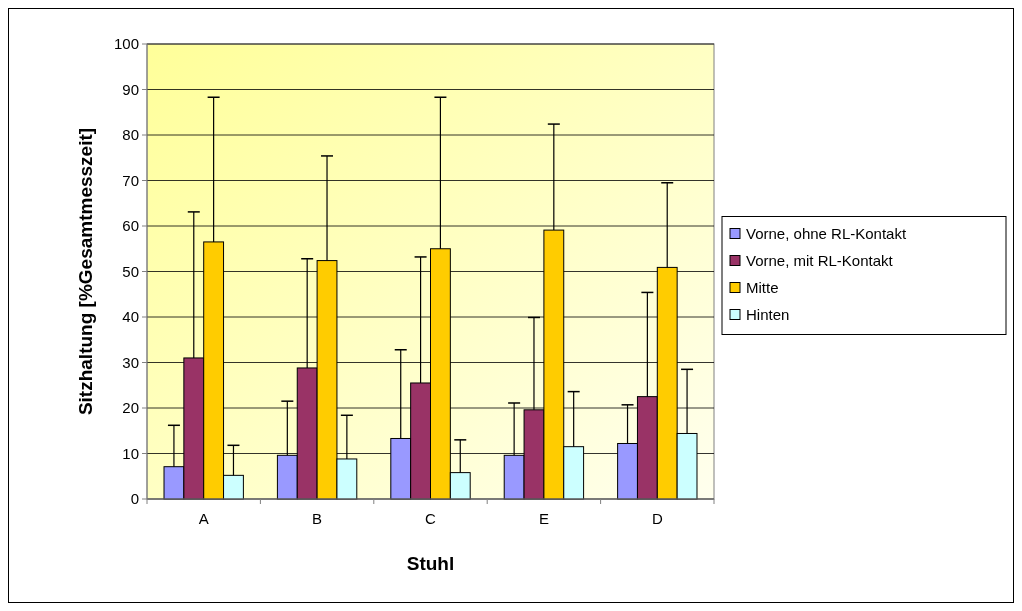  Describe the element at coordinates (768, 314) in the screenshot. I see `legend-label: Hinten` at that location.